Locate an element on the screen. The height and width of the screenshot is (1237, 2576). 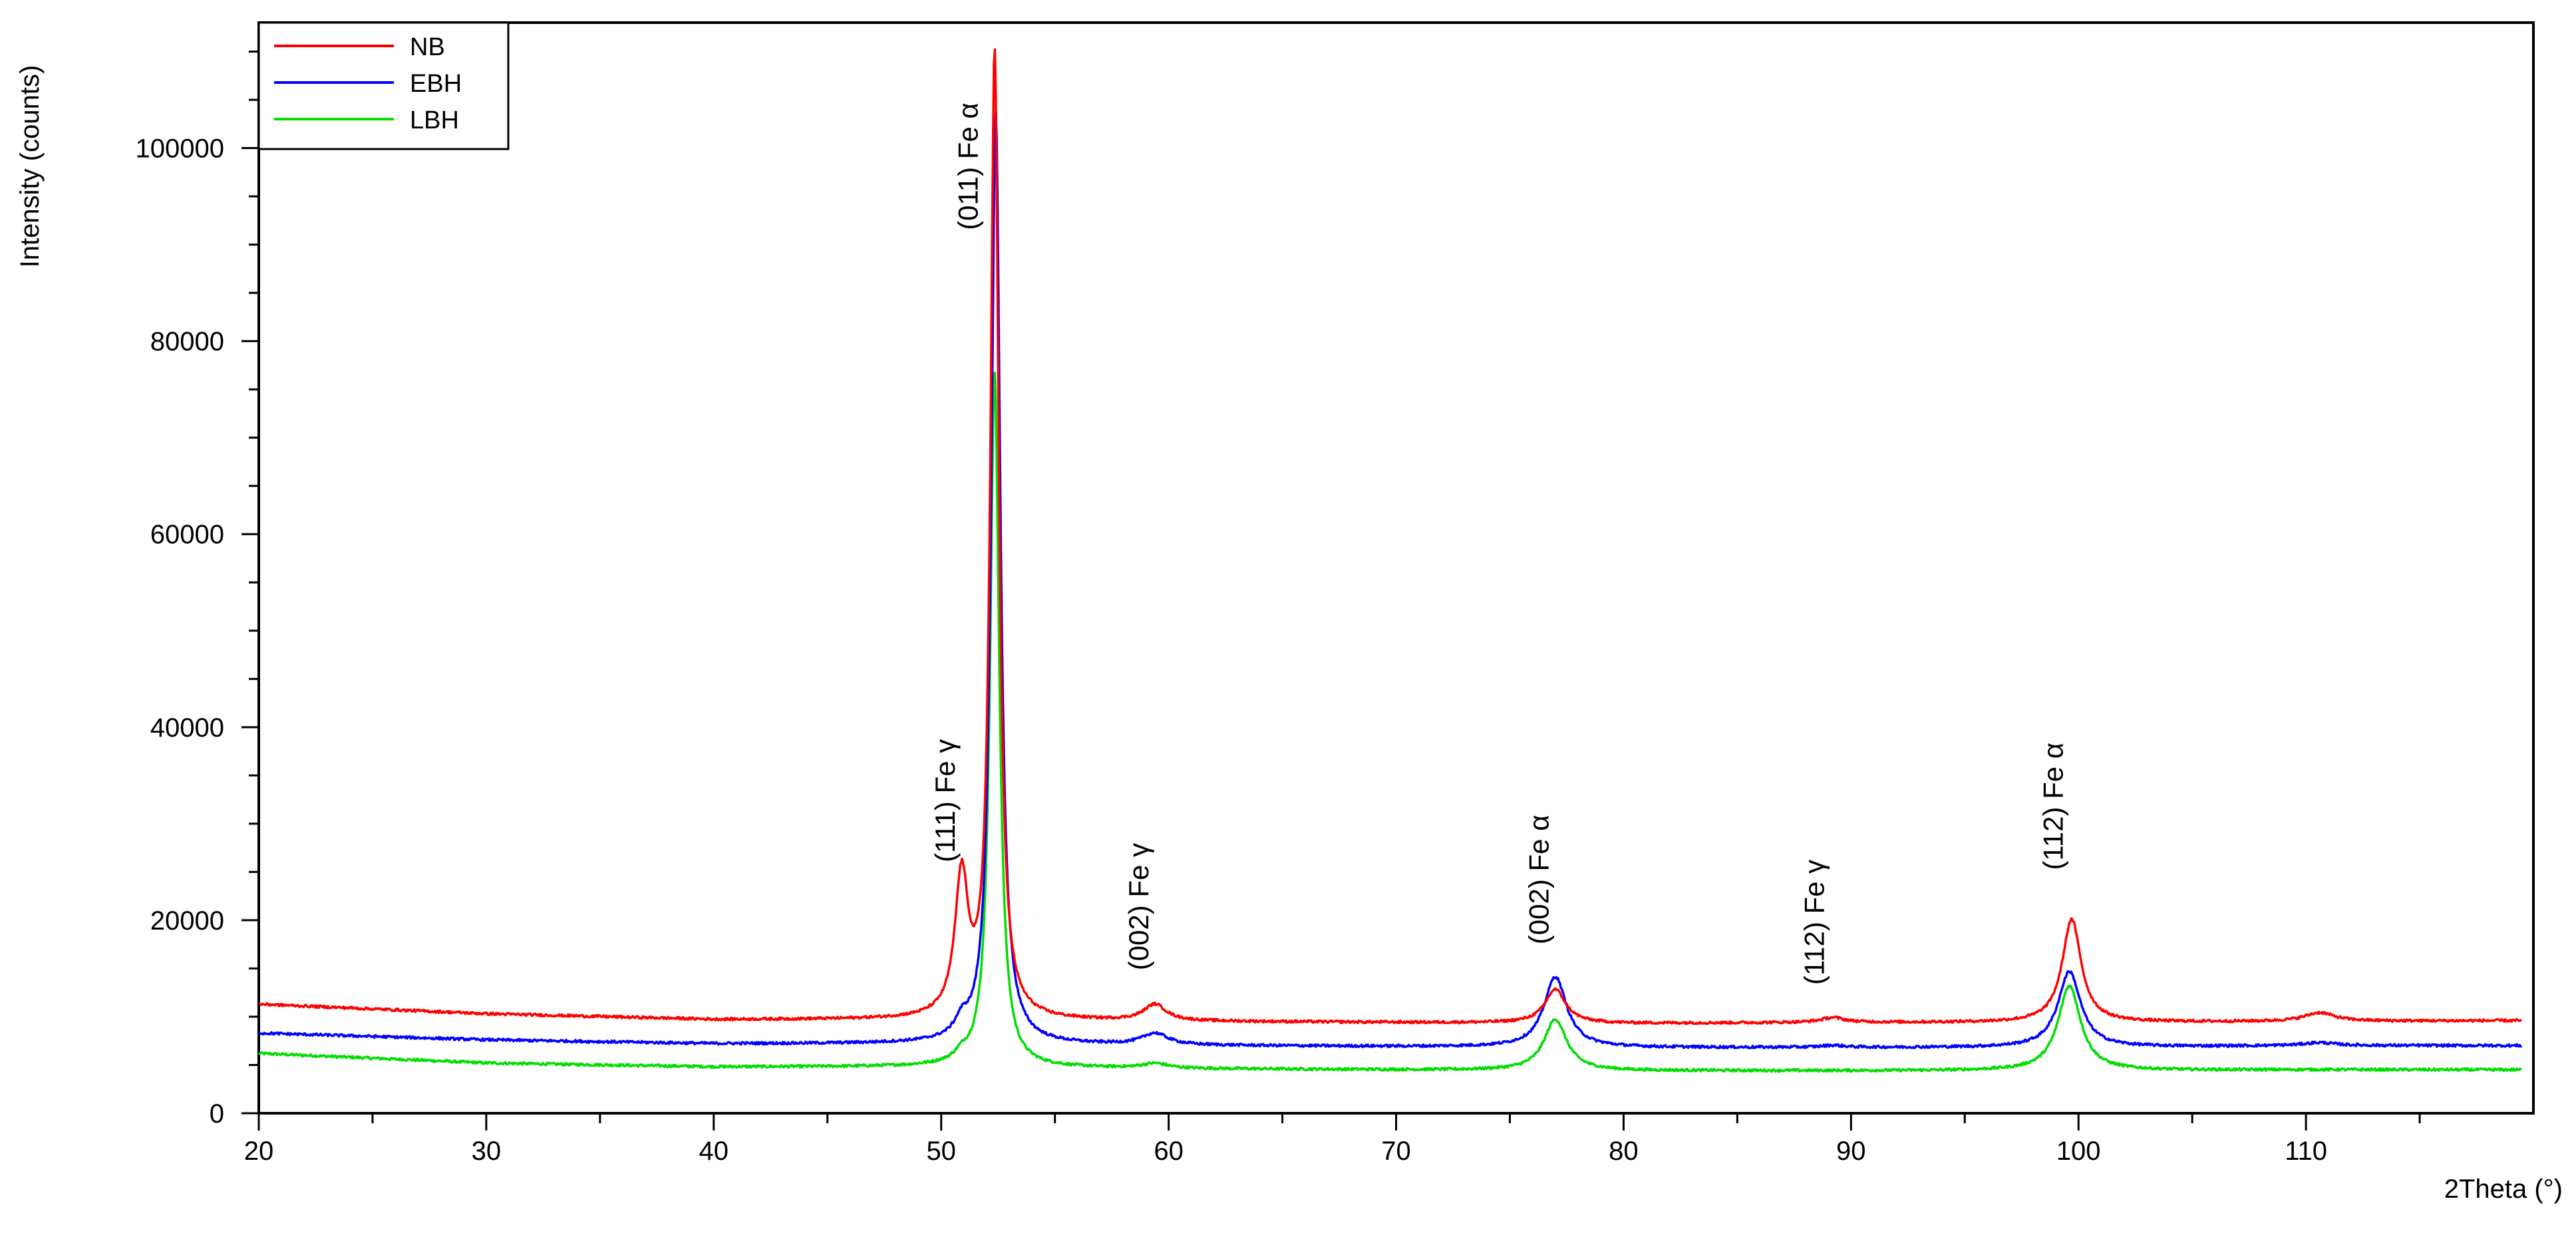
x-tick-label: 20 is located at coordinates (259, 1151).